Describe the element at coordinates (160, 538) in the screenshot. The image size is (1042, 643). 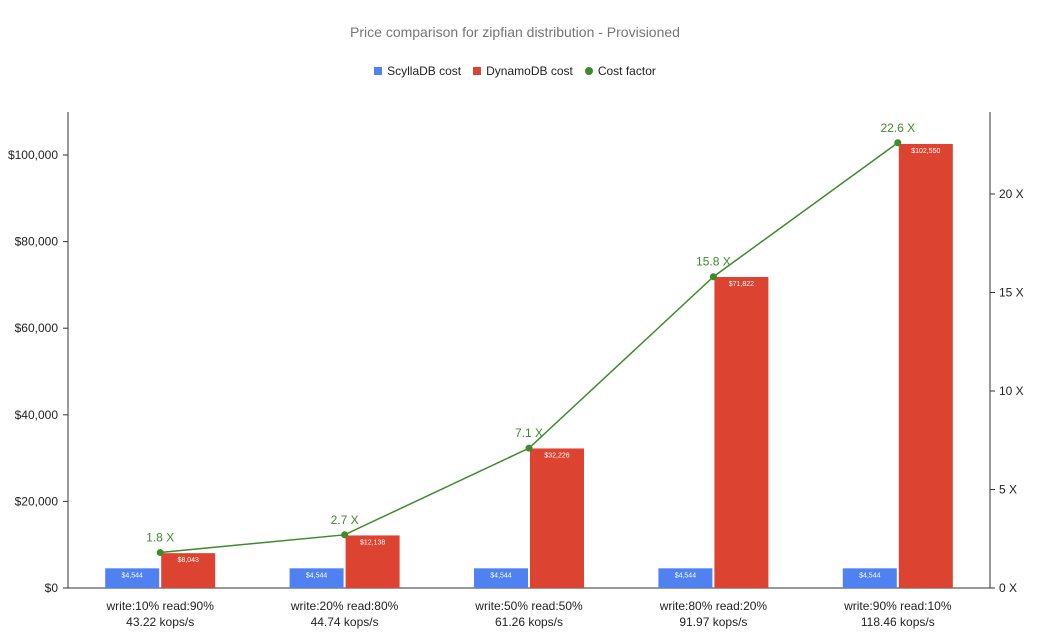
I see `cost-factor-label: 1.8 X` at that location.